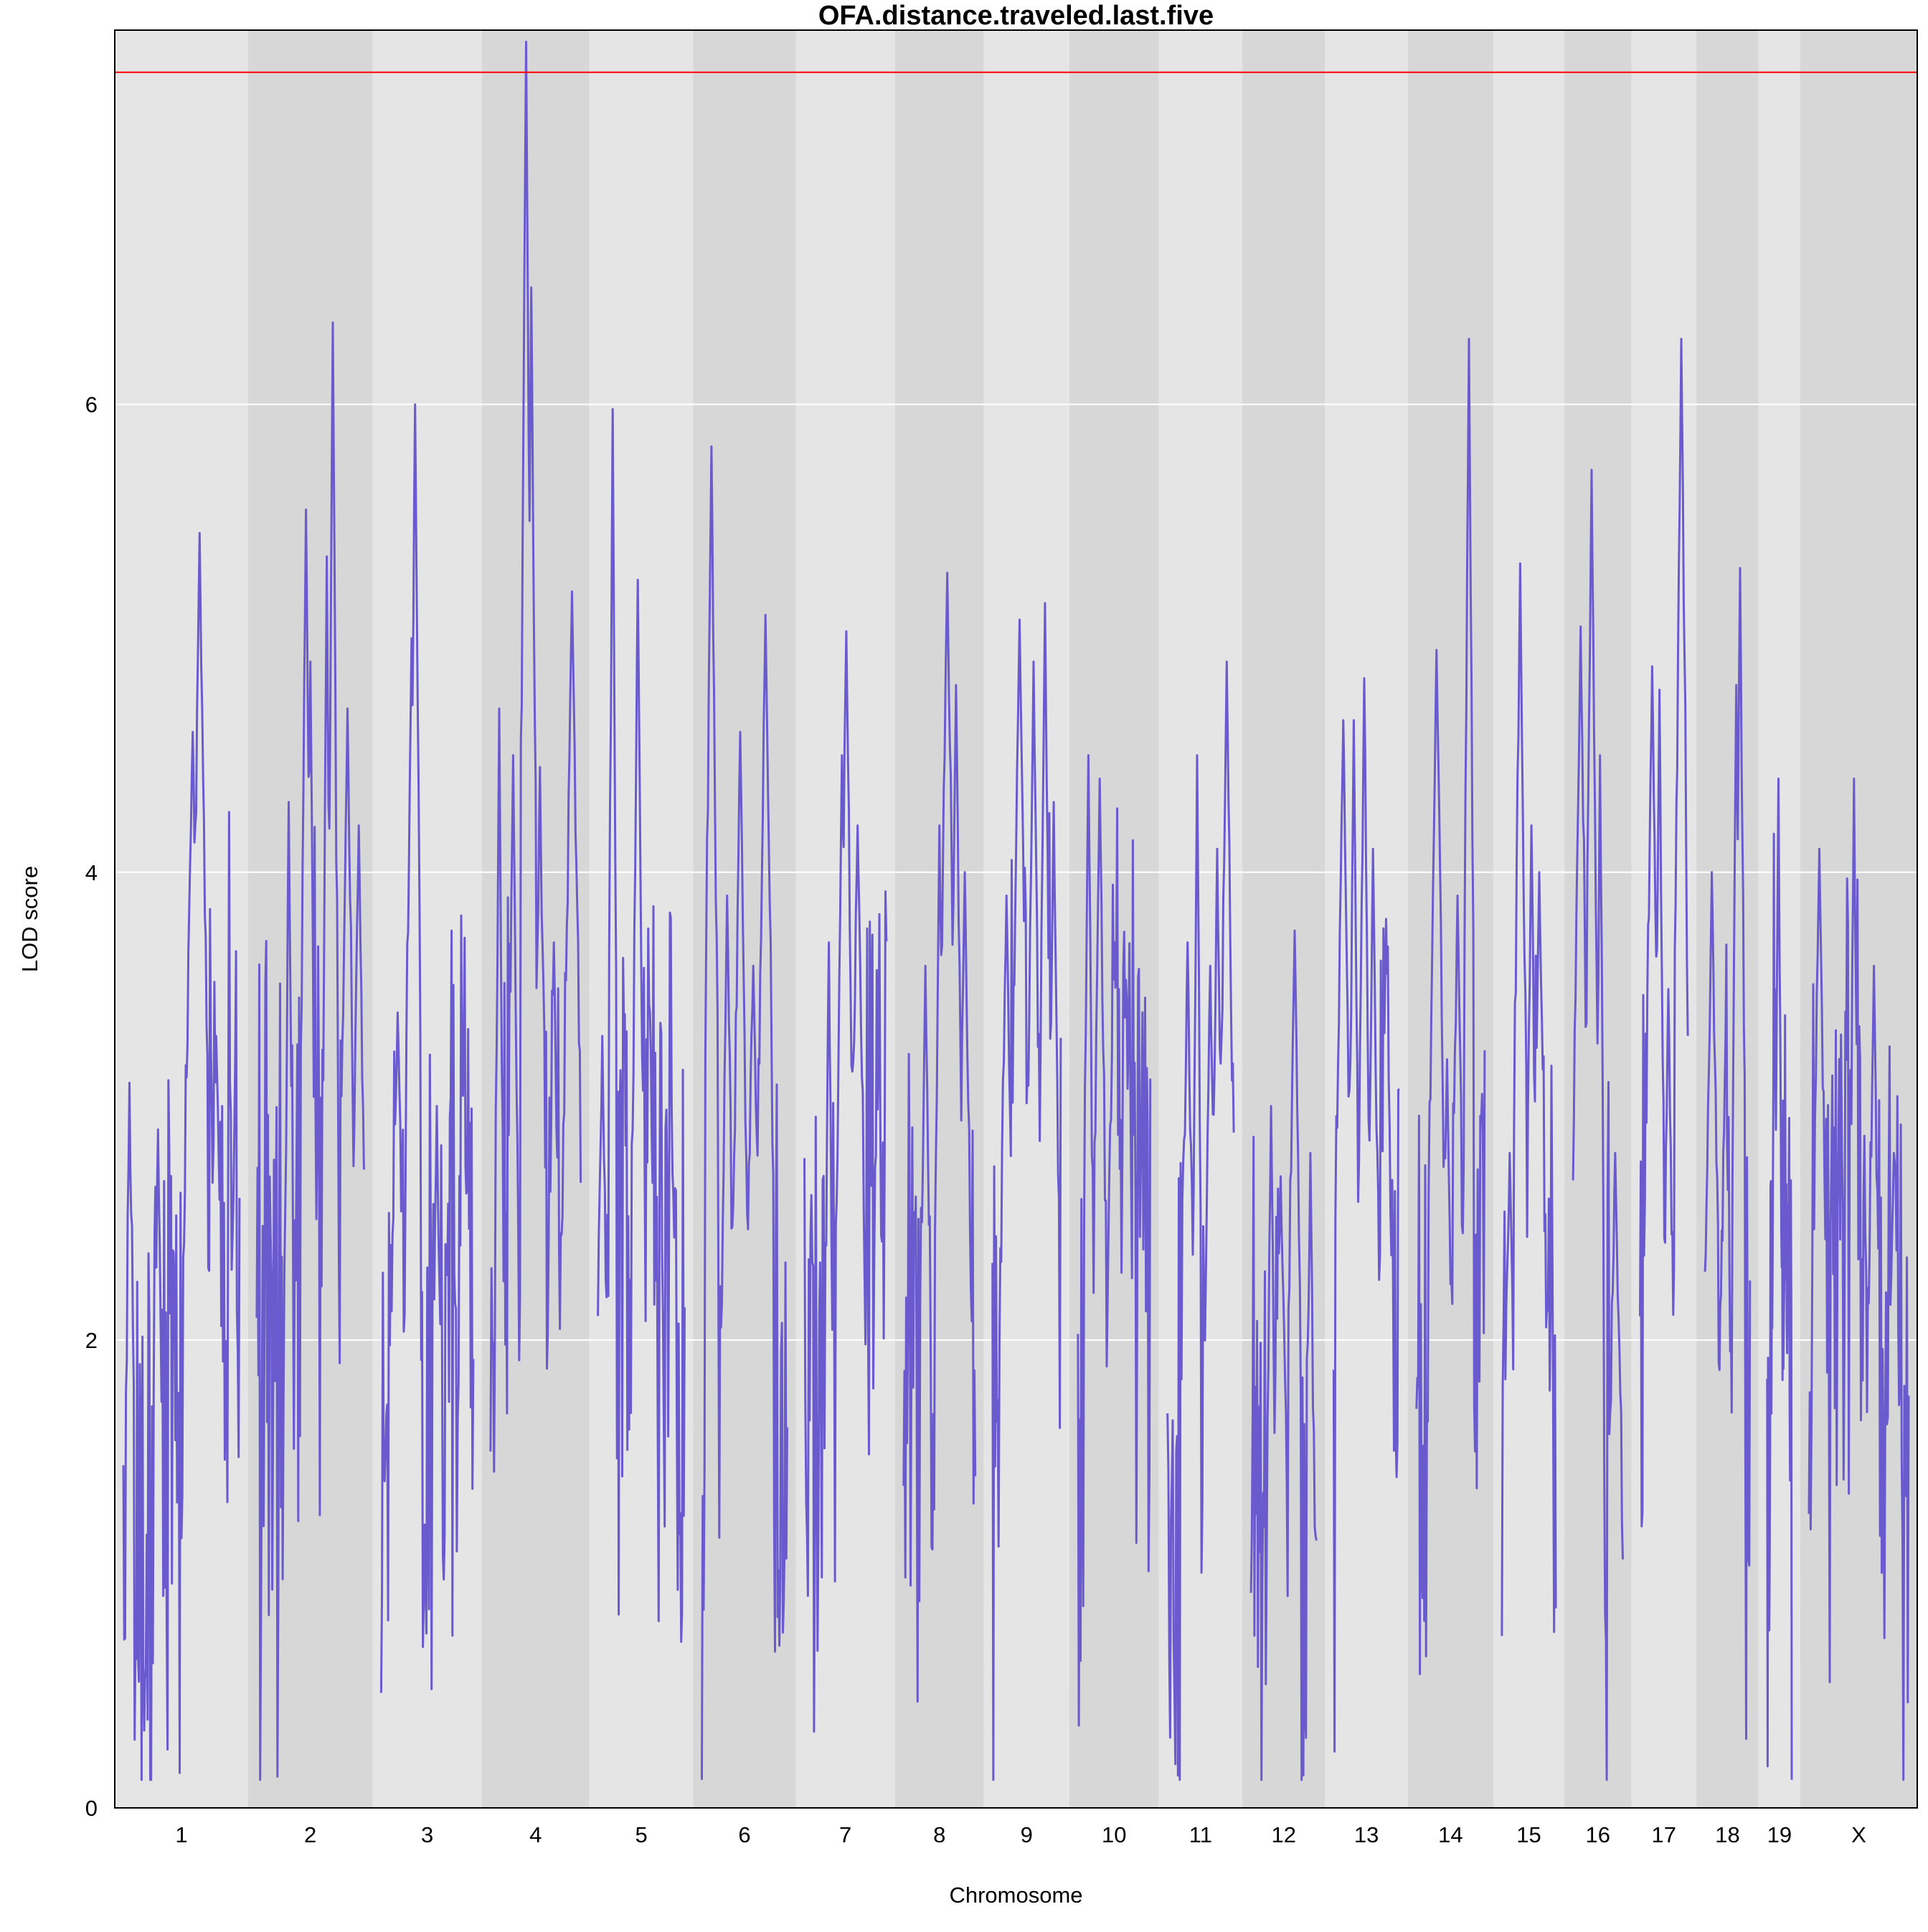 The image size is (1928, 1932). Describe the element at coordinates (1016, 16) in the screenshot. I see `chart-title: OFA.distance.traveled.last.five` at that location.